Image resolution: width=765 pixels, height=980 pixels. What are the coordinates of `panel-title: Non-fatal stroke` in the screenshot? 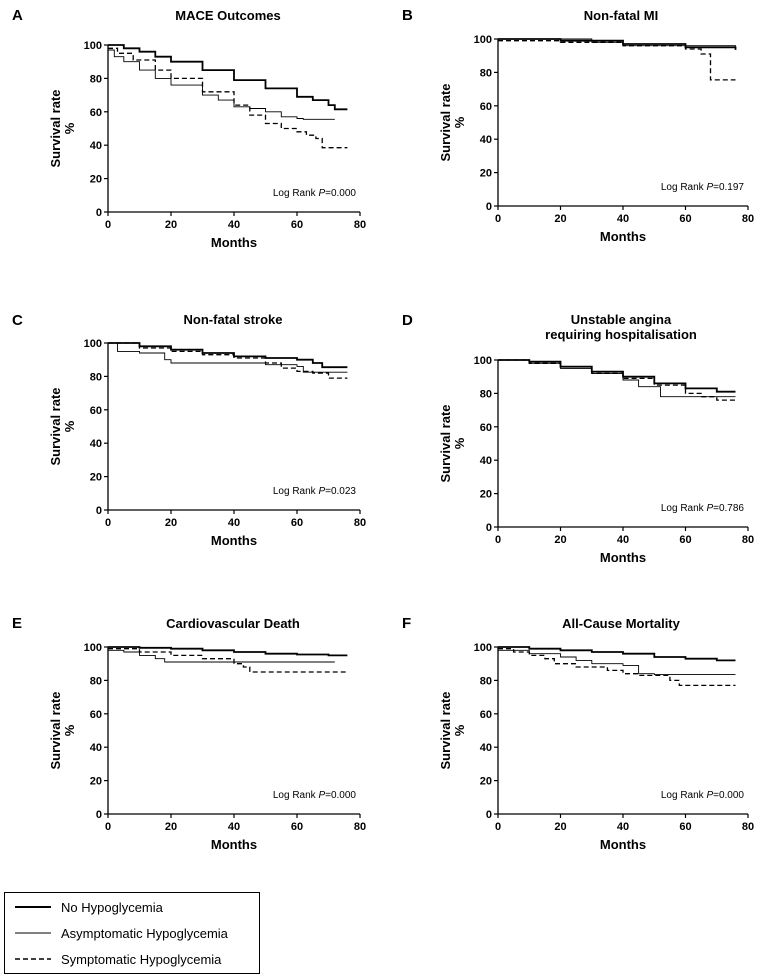 It's located at (233, 319).